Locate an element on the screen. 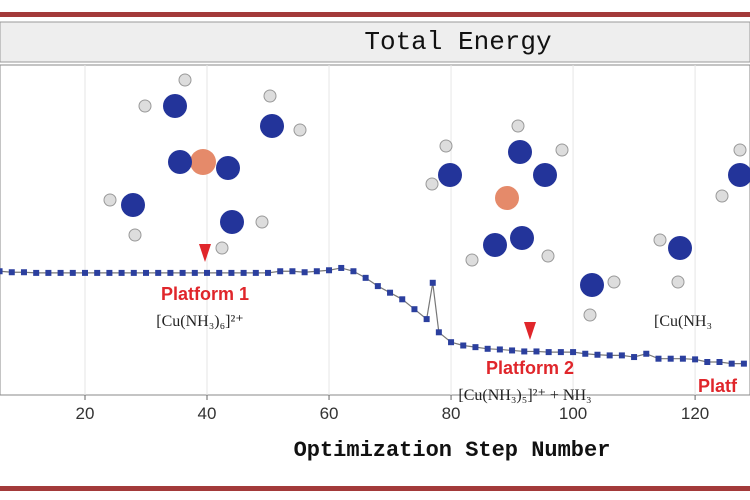 This screenshot has width=750, height=500. annotation-formula: [Cu(NH₃)₅]²⁺ + NH₃ is located at coordinates (524, 395).